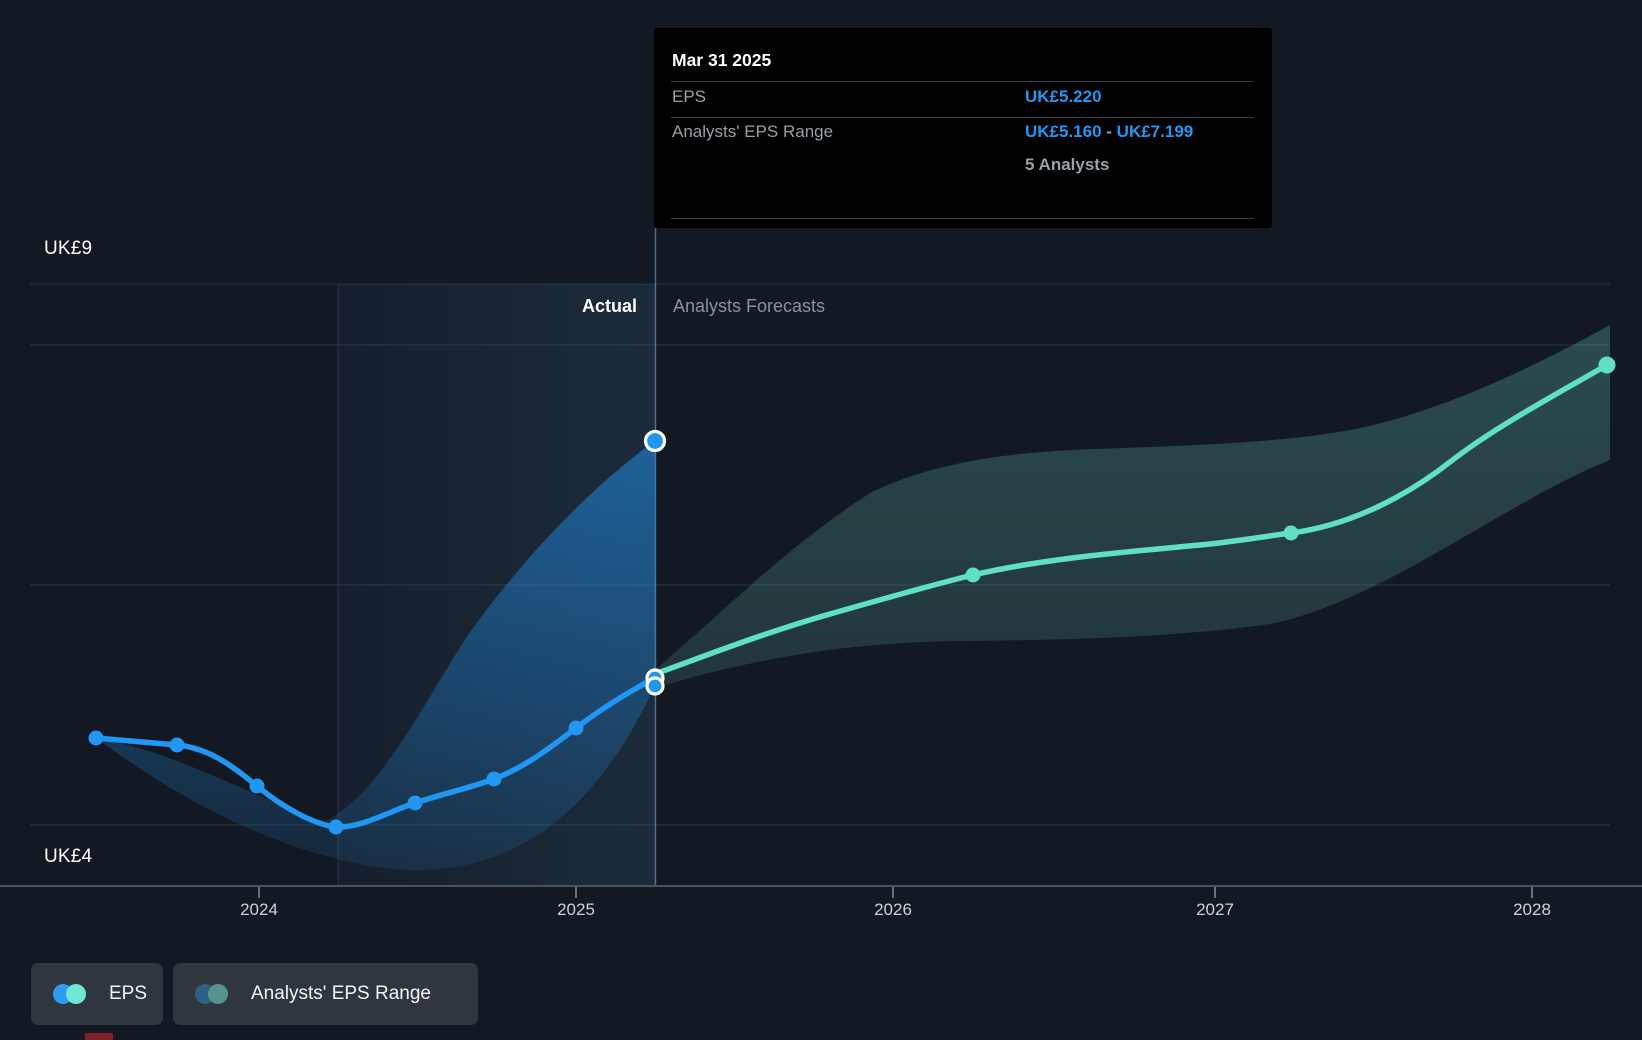  I want to click on x-axis-label: 2028, so click(1532, 909).